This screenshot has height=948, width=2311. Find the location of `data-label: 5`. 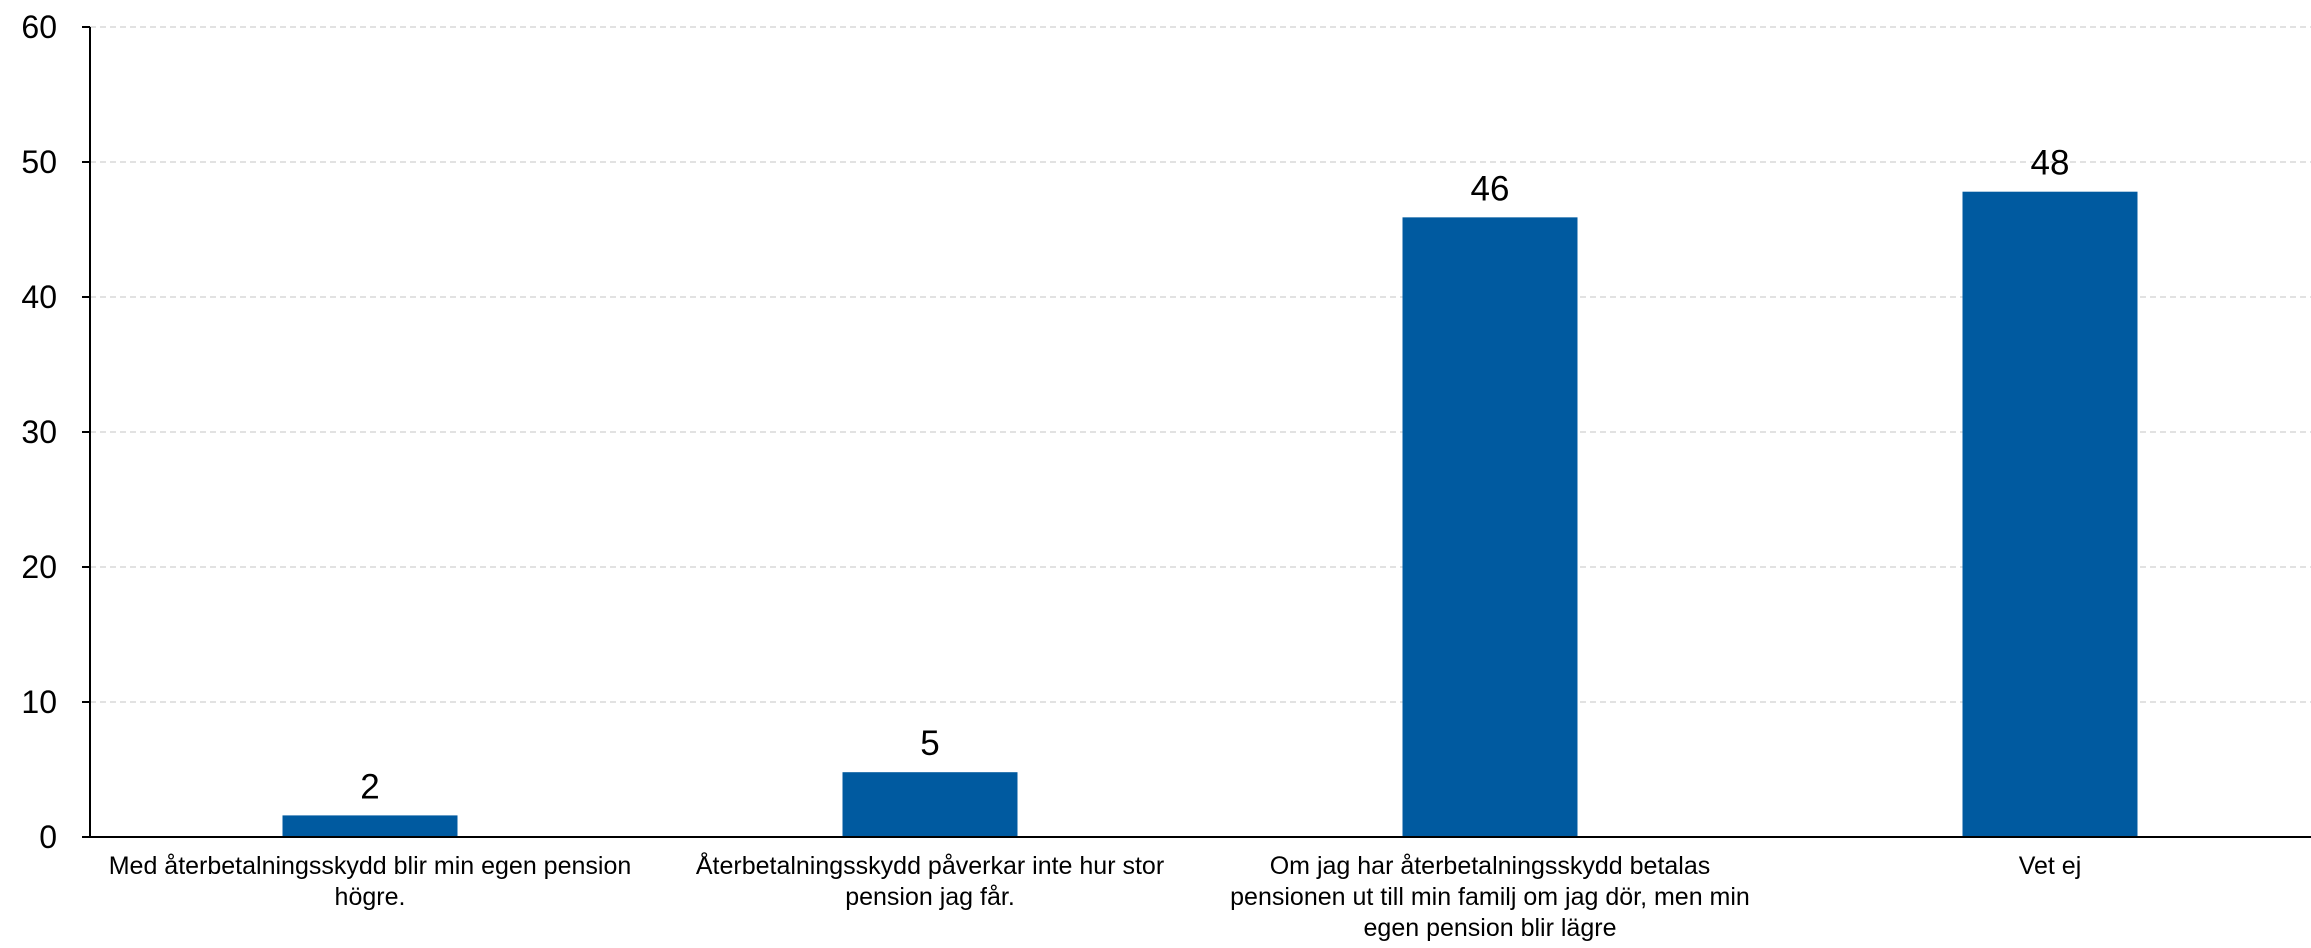

data-label: 5 is located at coordinates (929, 743).